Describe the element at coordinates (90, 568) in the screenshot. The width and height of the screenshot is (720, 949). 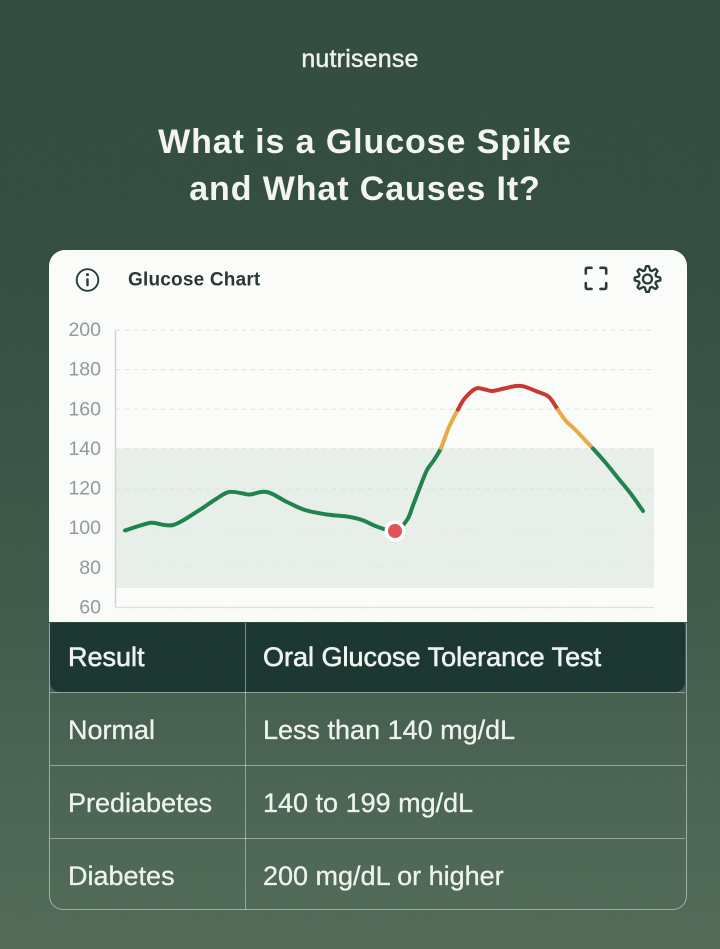
I see `svg-text: 80` at that location.